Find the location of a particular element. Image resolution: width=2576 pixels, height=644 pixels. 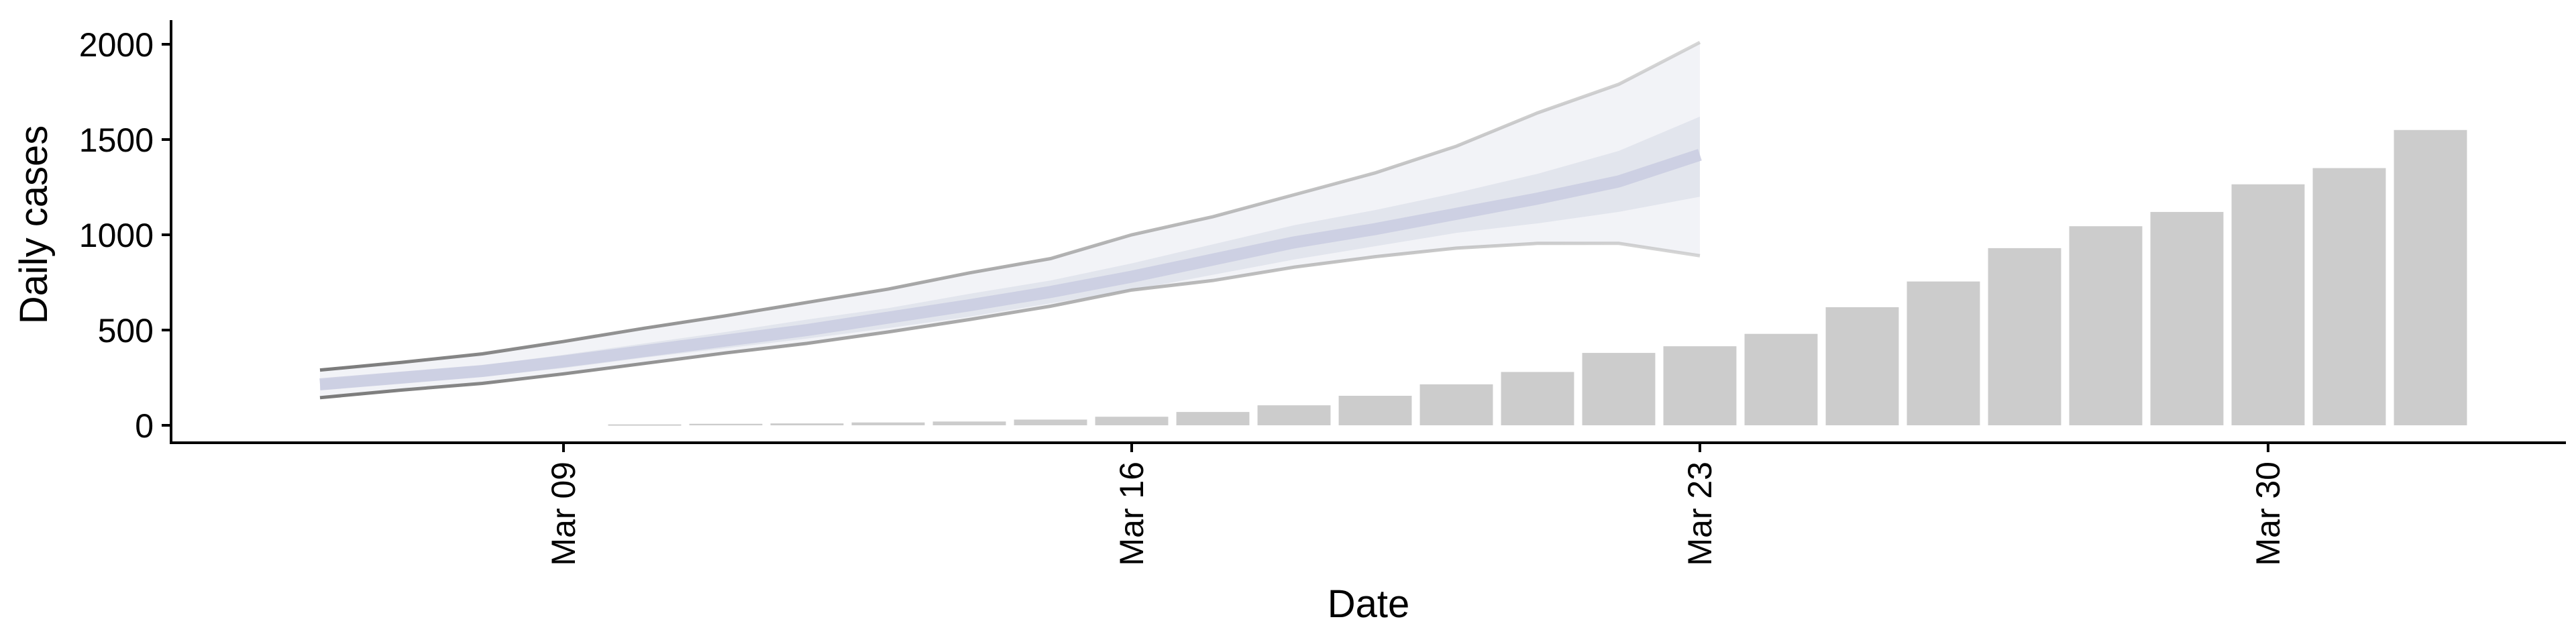

y-tick-label: 2000 is located at coordinates (116, 45).